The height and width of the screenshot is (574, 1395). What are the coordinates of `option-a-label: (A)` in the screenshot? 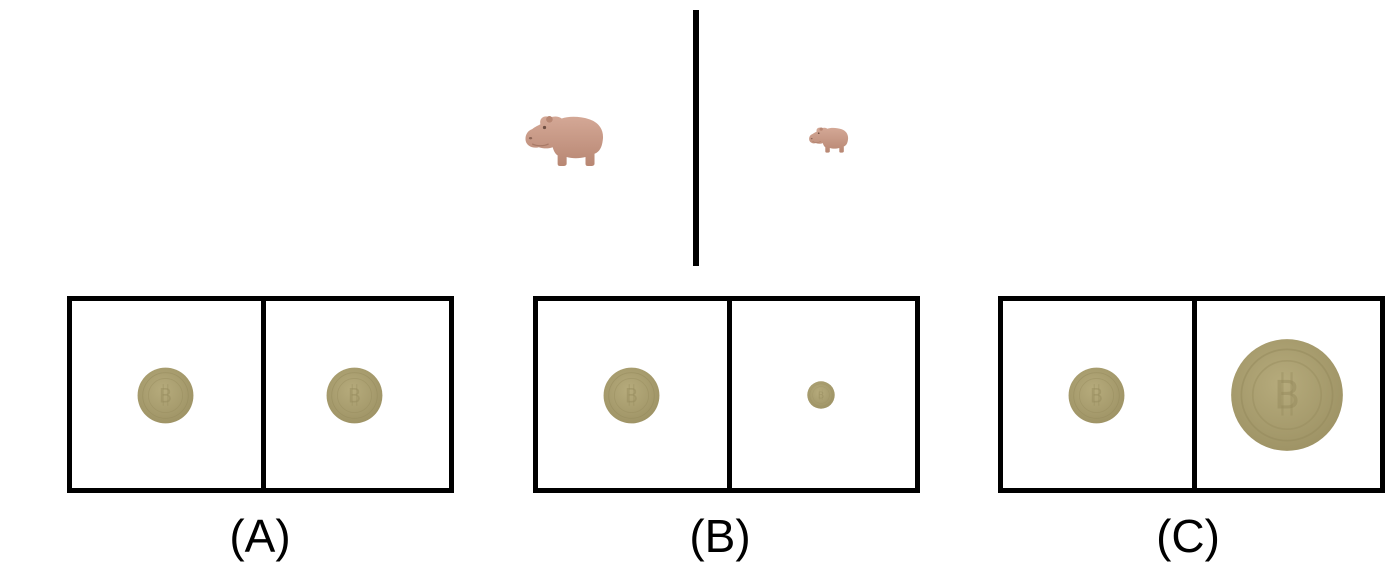 It's located at (260, 536).